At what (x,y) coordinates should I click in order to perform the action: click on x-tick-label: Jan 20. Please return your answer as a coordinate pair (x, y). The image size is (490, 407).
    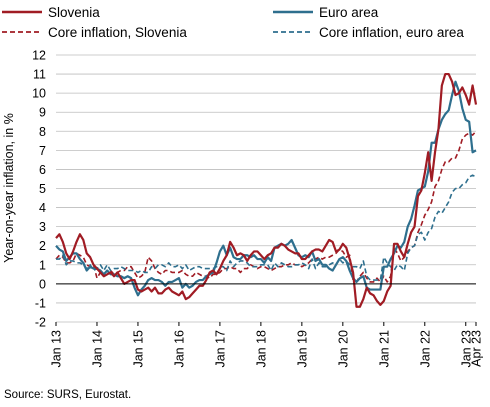
    Looking at the image, I should click on (343, 349).